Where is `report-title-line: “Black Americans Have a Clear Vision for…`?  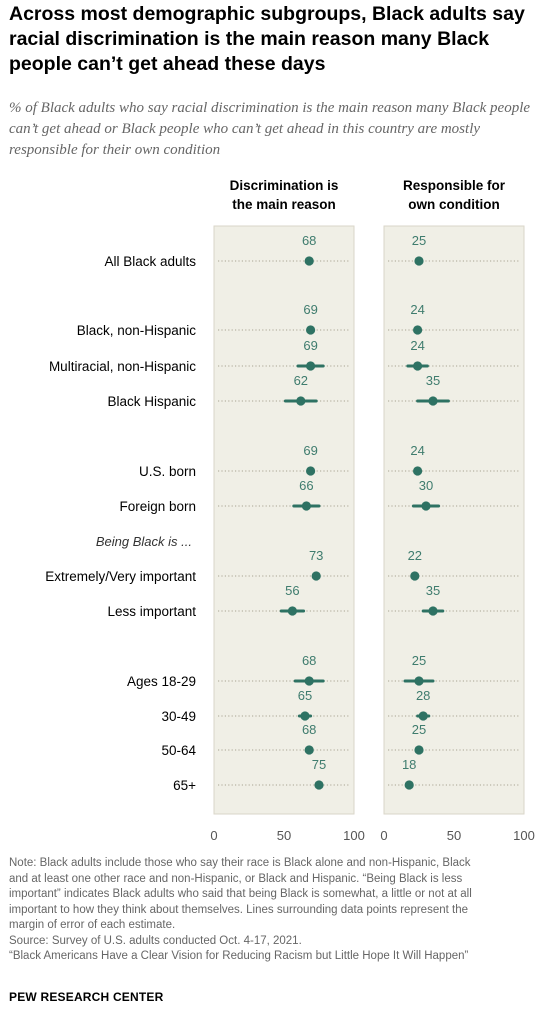 report-title-line: “Black Americans Have a Clear Vision for… is located at coordinates (239, 956).